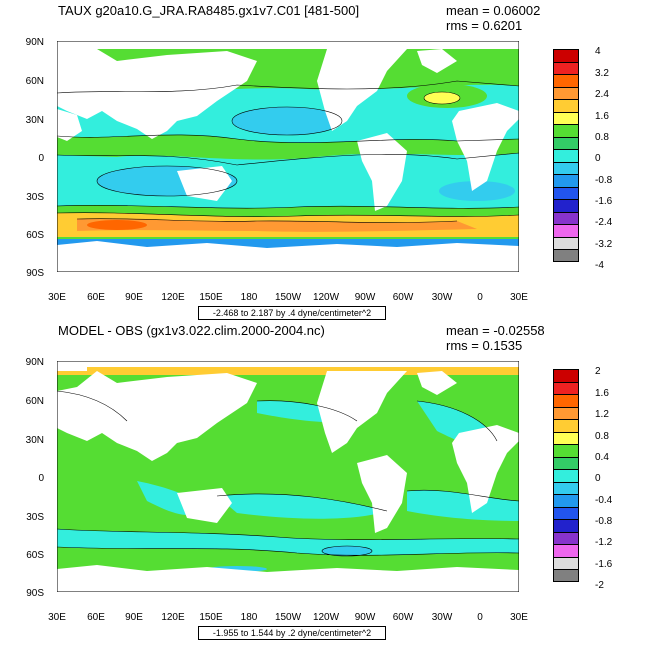 The width and height of the screenshot is (647, 647). What do you see at coordinates (602, 457) in the screenshot?
I see `colorbar-label: 0.4` at bounding box center [602, 457].